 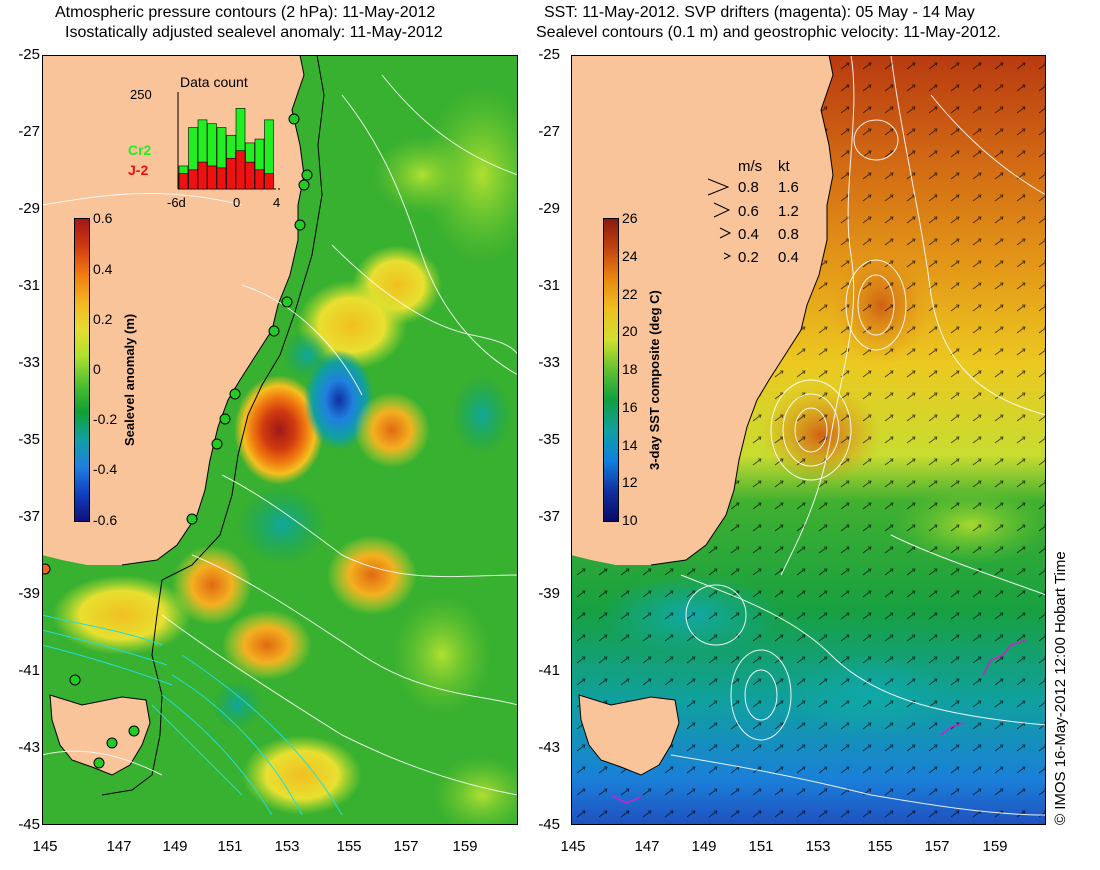 I want to click on left-cbar-tick: 0.6, so click(x=103, y=218).